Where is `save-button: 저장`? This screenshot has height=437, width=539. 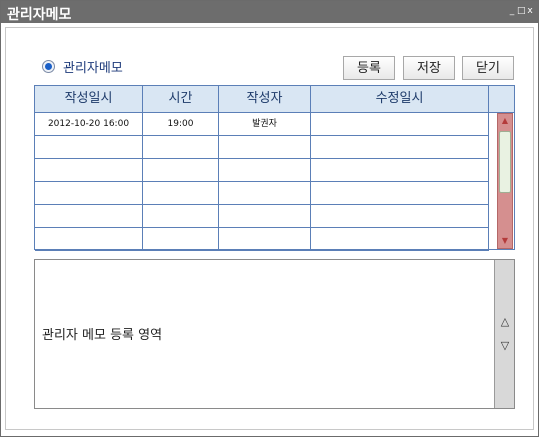
save-button: 저장 is located at coordinates (429, 68).